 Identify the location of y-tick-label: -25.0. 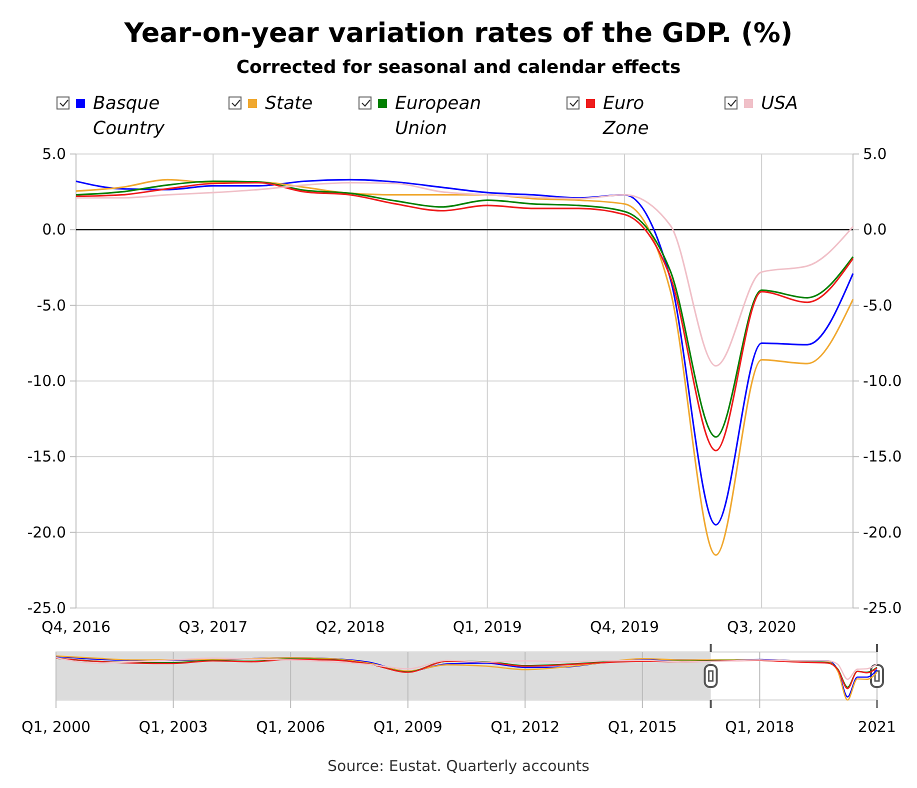
(46, 608).